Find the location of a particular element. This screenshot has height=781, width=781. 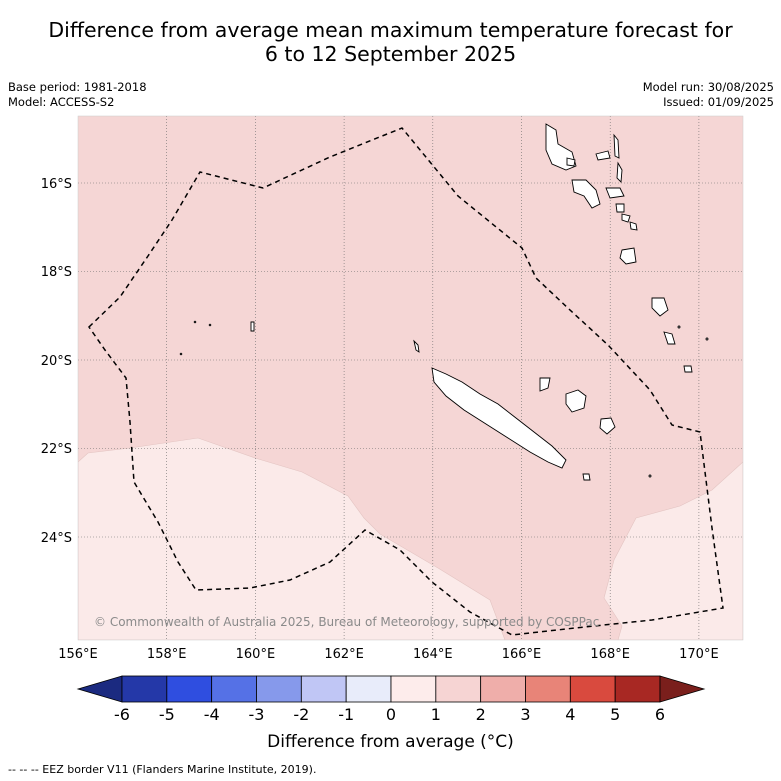

colorbar-tick-label: -5 is located at coordinates (167, 714).